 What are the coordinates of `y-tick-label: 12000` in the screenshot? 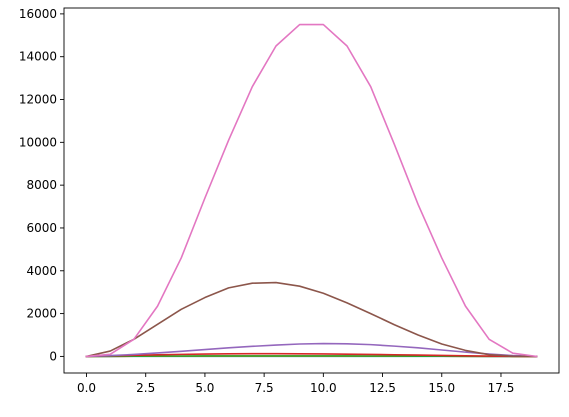 It's located at (38, 100).